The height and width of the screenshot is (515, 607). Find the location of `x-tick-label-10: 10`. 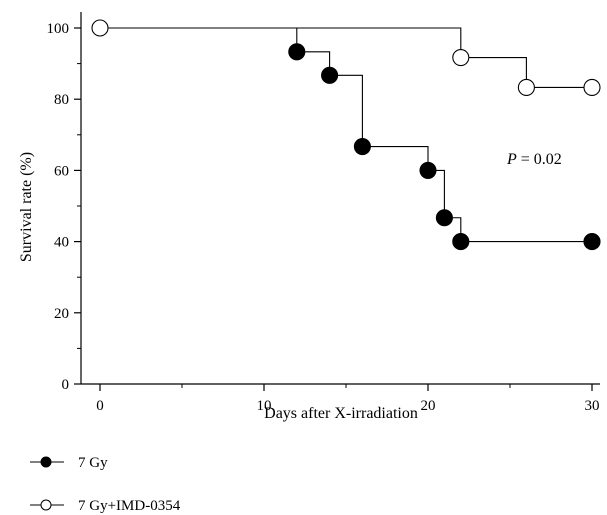

x-tick-label-10: 10 is located at coordinates (264, 406).